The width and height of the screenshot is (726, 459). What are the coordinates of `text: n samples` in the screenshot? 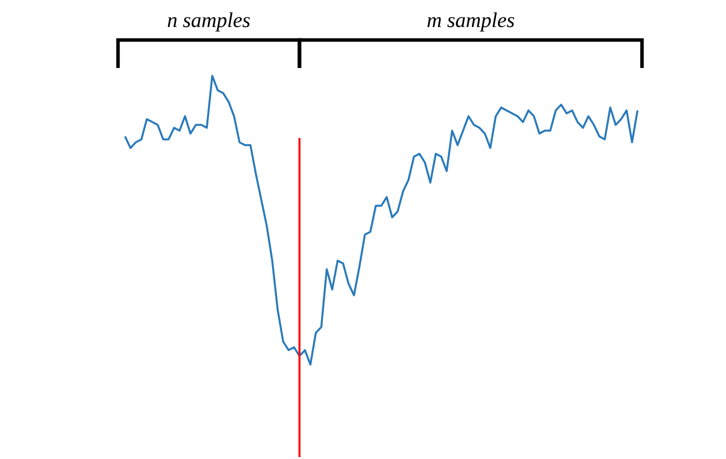 It's located at (209, 22).